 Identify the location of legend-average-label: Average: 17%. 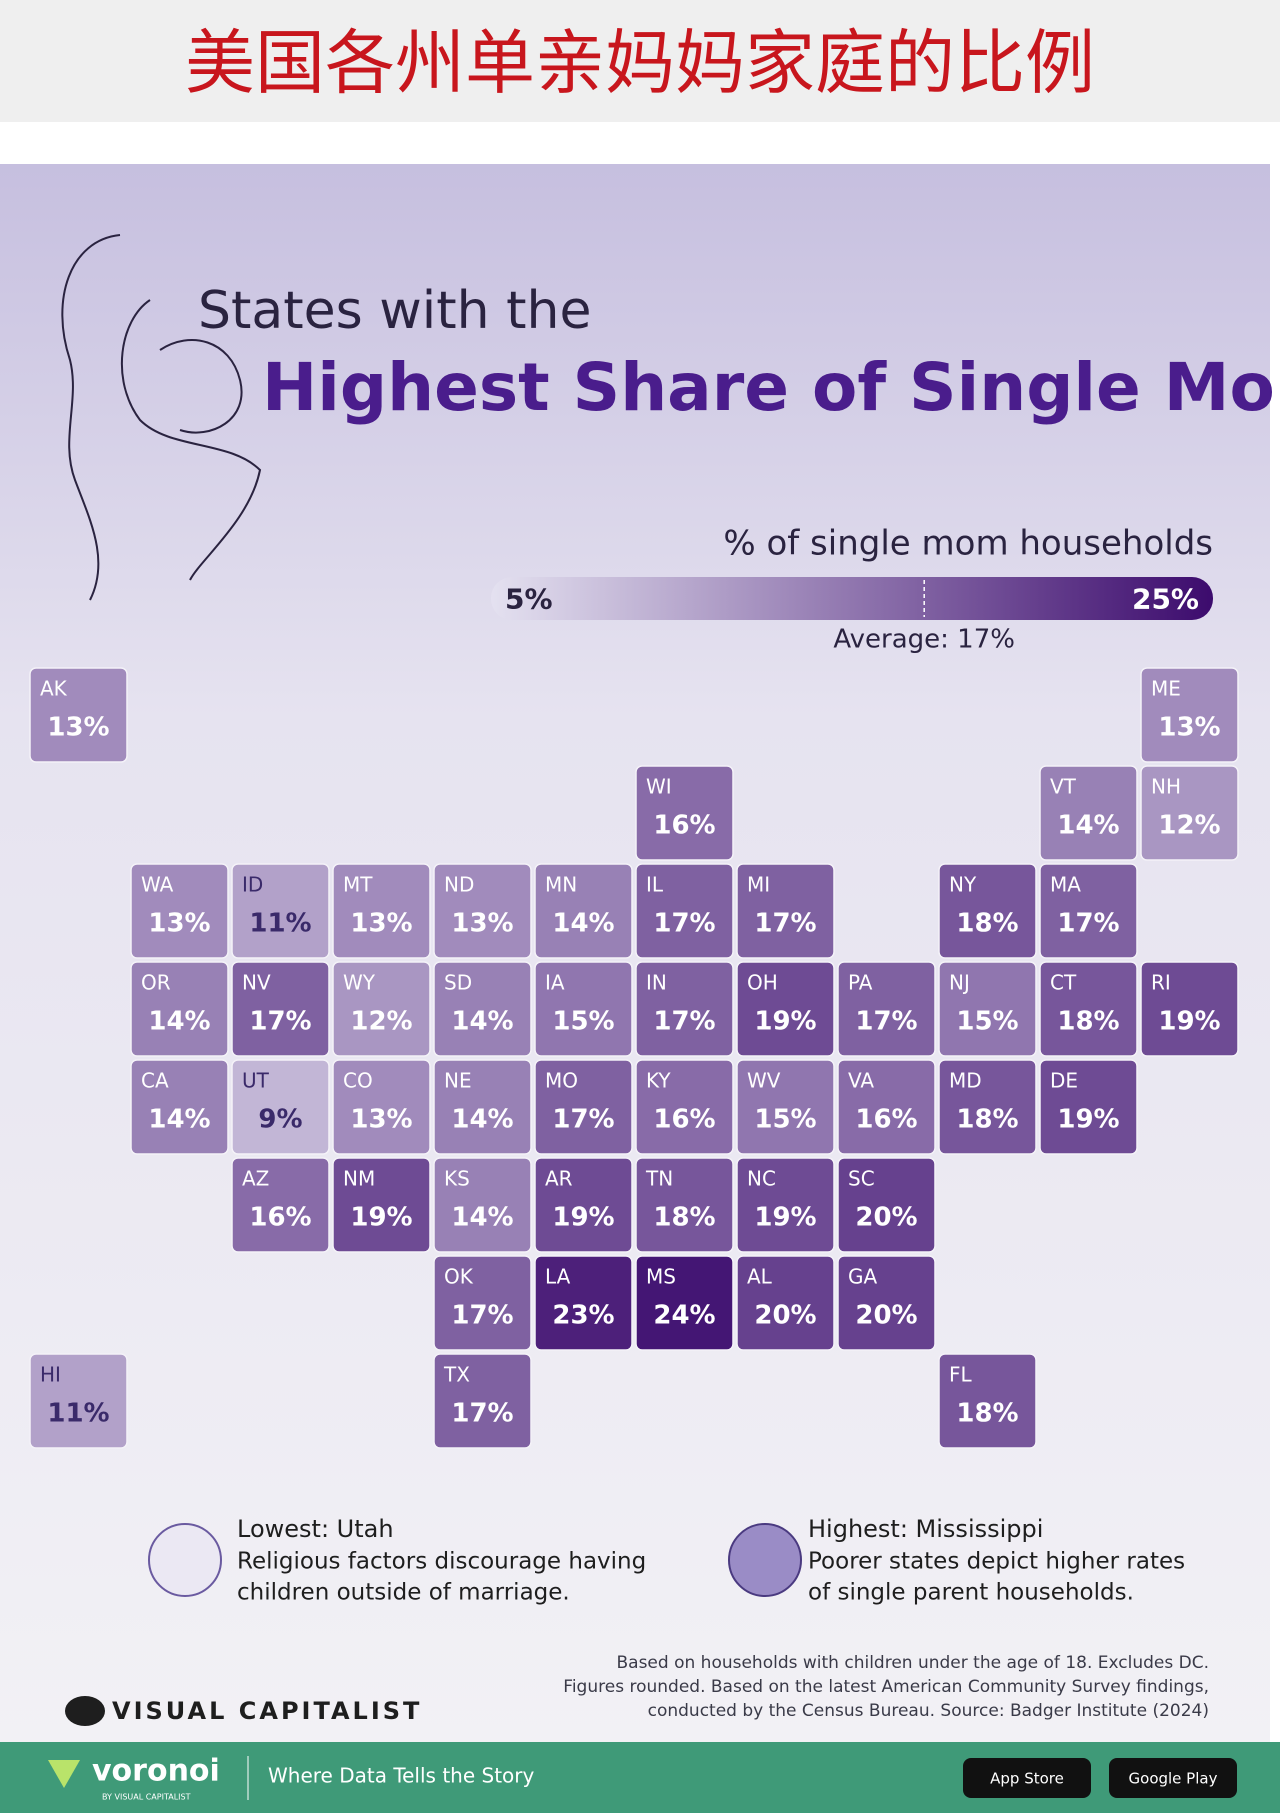
(924, 640).